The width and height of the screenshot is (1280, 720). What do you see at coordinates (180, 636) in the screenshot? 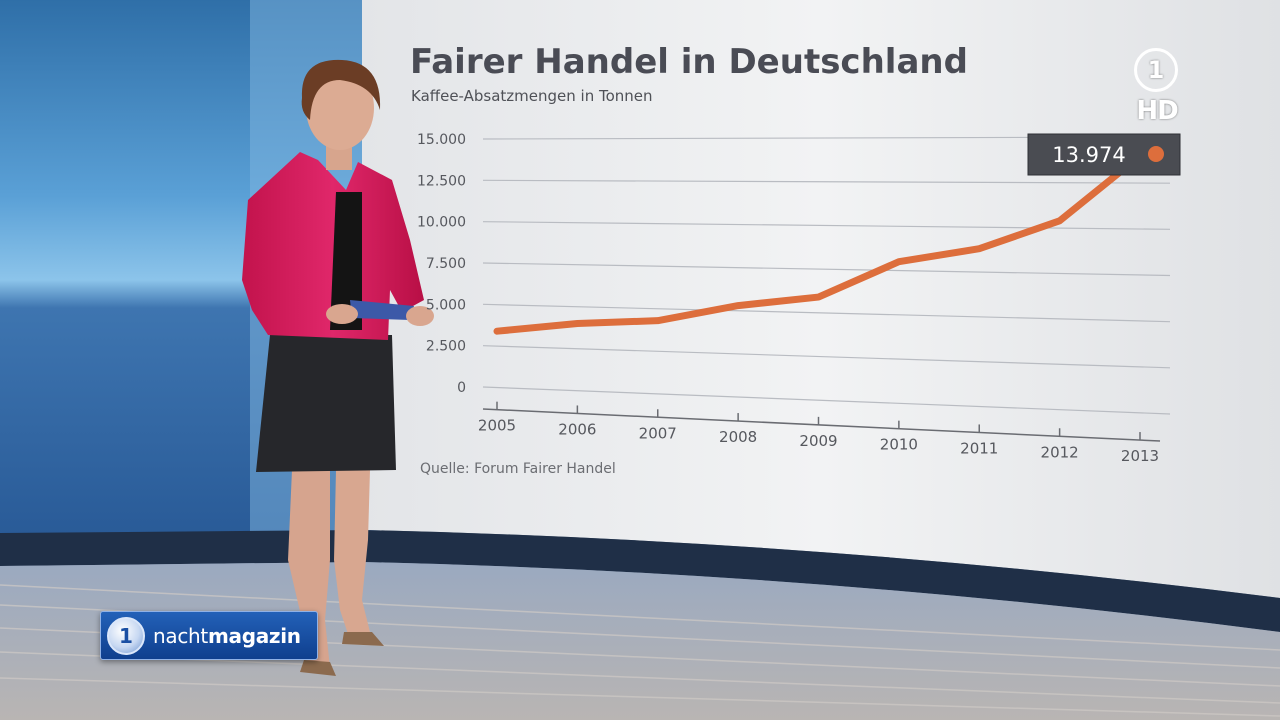
I see `show-logo-prefix: nacht` at bounding box center [180, 636].